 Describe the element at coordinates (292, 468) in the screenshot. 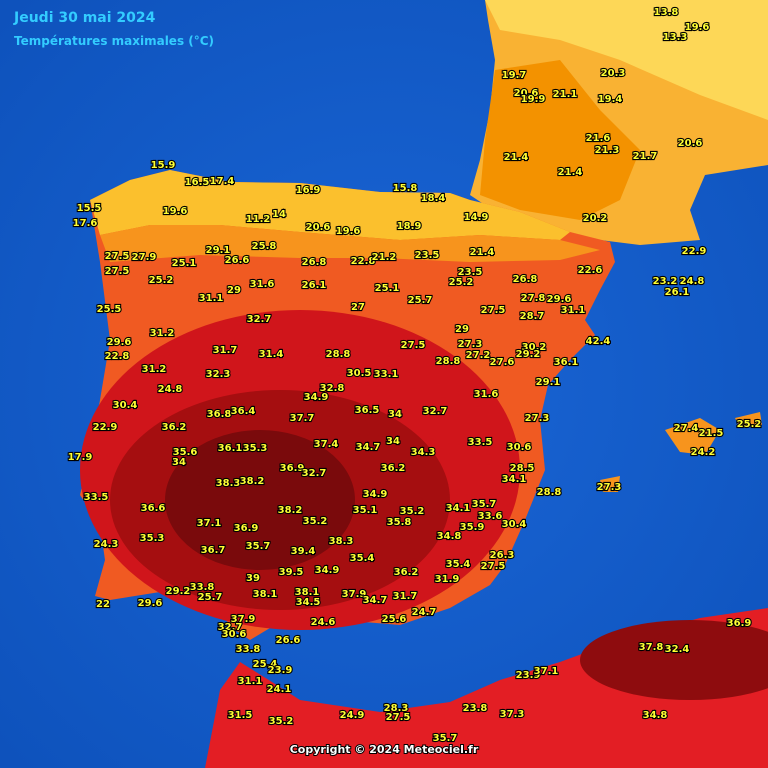

I see `temperature-label: 36.9` at that location.